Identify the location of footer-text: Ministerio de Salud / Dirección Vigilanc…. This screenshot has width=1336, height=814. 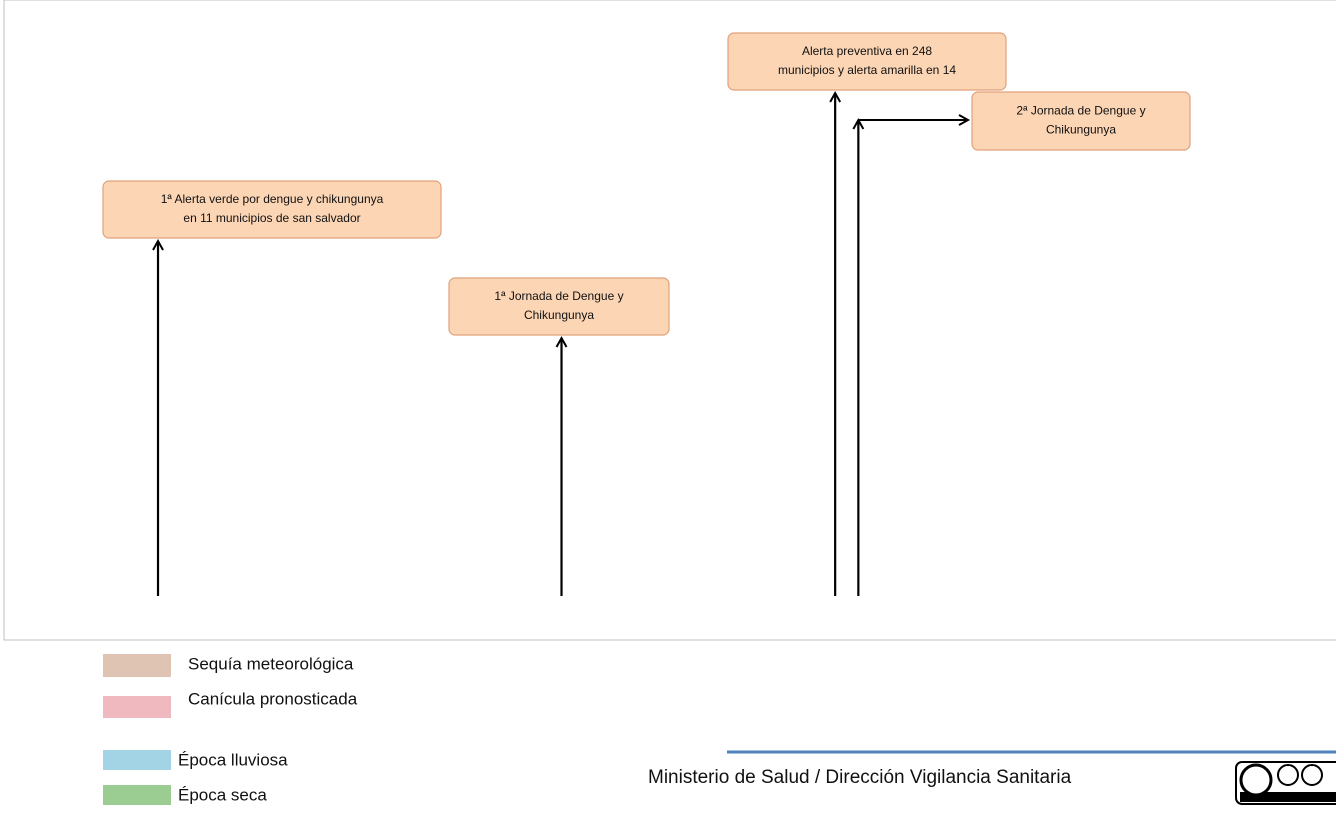
(860, 777).